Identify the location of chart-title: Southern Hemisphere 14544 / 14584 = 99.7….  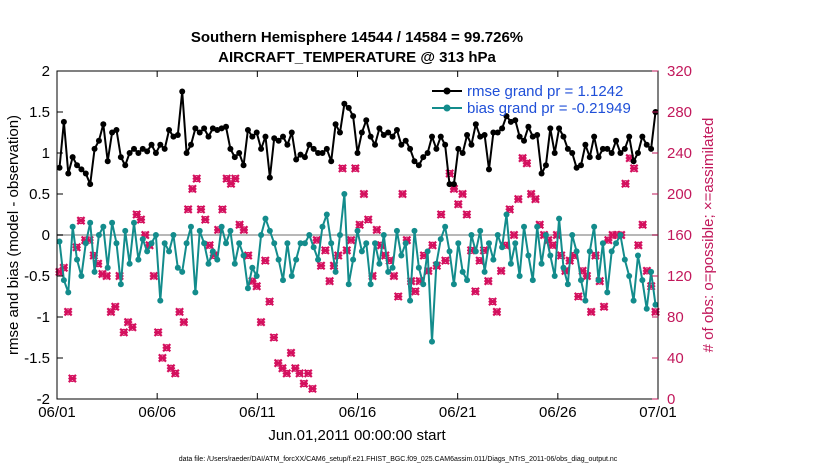
(357, 37).